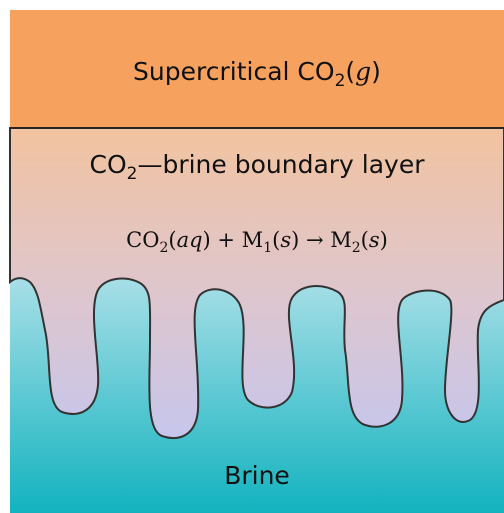  What do you see at coordinates (363, 71) in the screenshot?
I see `label-part: g` at bounding box center [363, 71].